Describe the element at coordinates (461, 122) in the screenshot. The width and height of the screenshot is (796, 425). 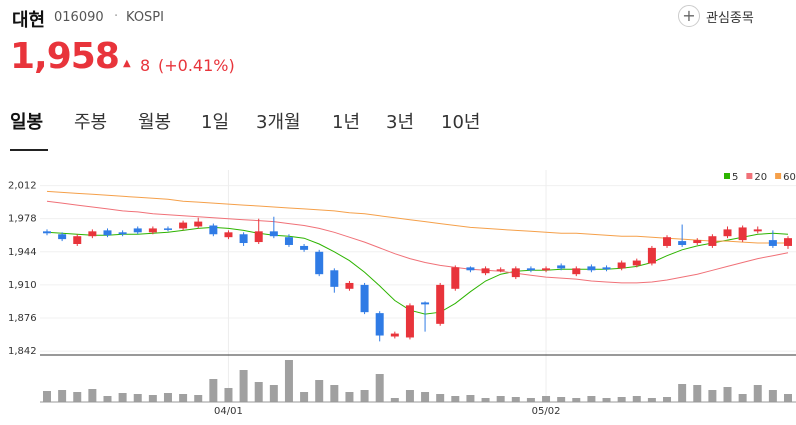
I see `period-tab: 10년` at that location.